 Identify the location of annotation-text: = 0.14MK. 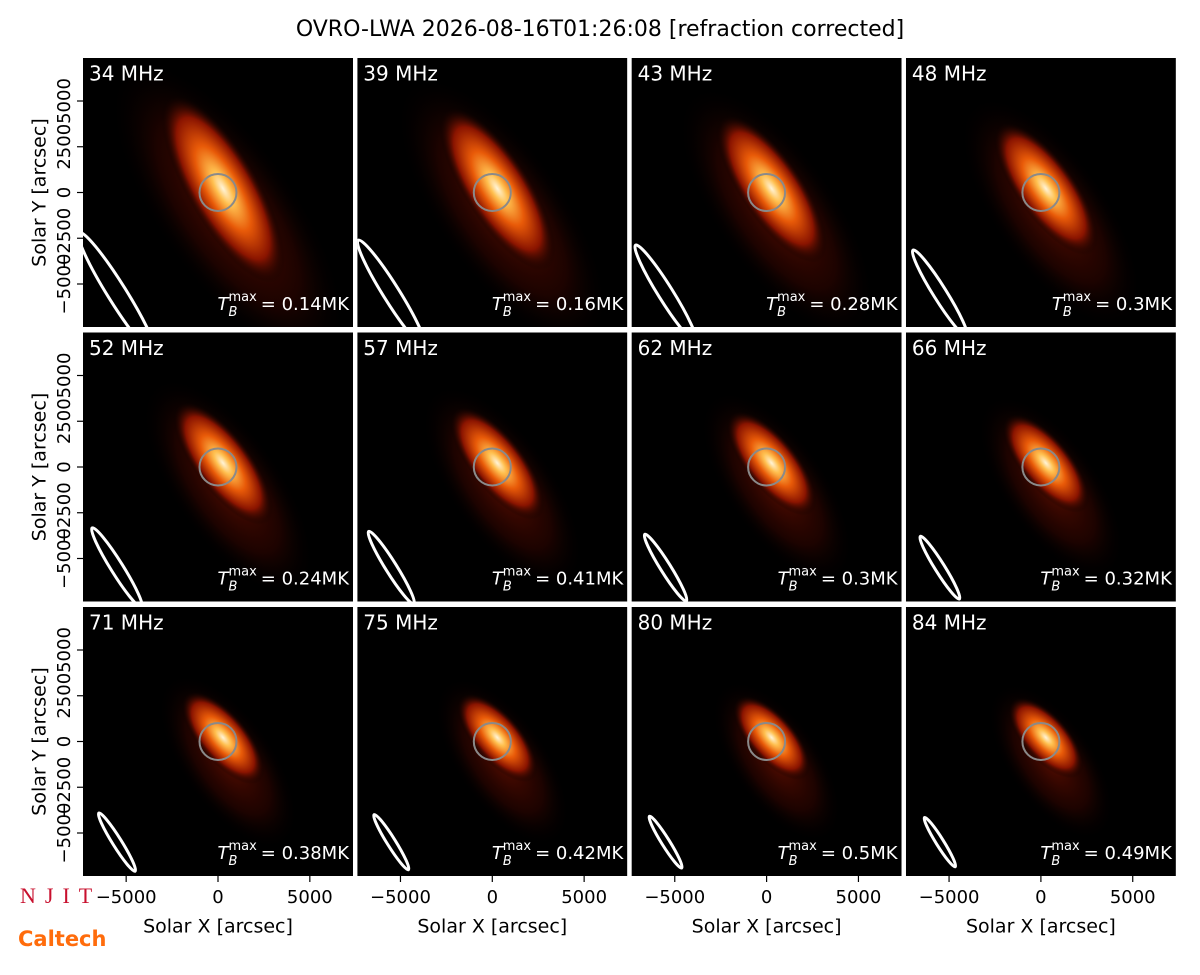
(305, 304).